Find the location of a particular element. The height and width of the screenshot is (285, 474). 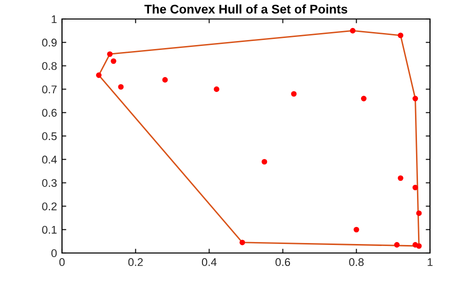

x-tick-label: 0.4 is located at coordinates (209, 262).